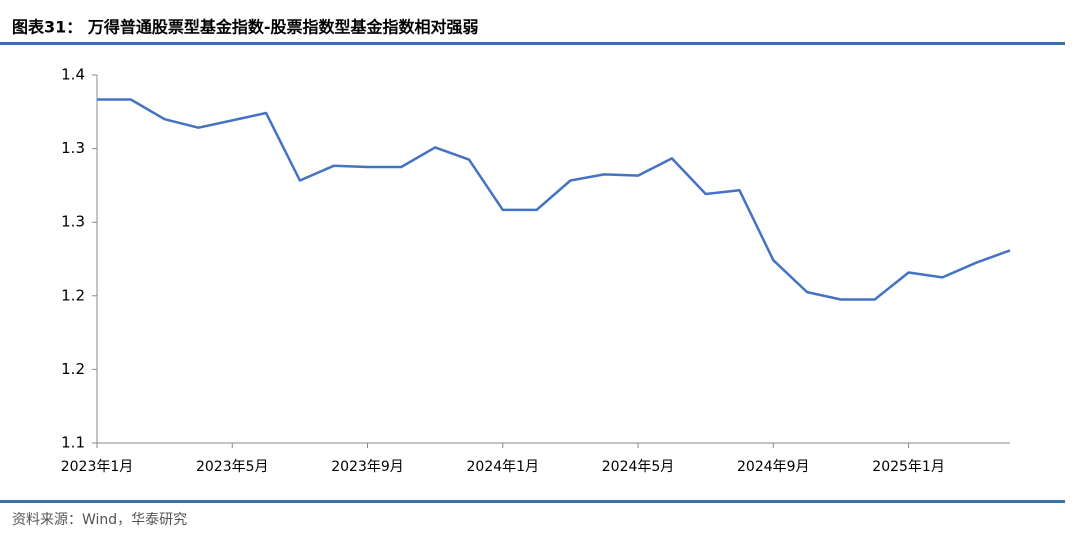 The width and height of the screenshot is (1080, 541). What do you see at coordinates (73, 75) in the screenshot?
I see `y-tick-label: 1.4` at bounding box center [73, 75].